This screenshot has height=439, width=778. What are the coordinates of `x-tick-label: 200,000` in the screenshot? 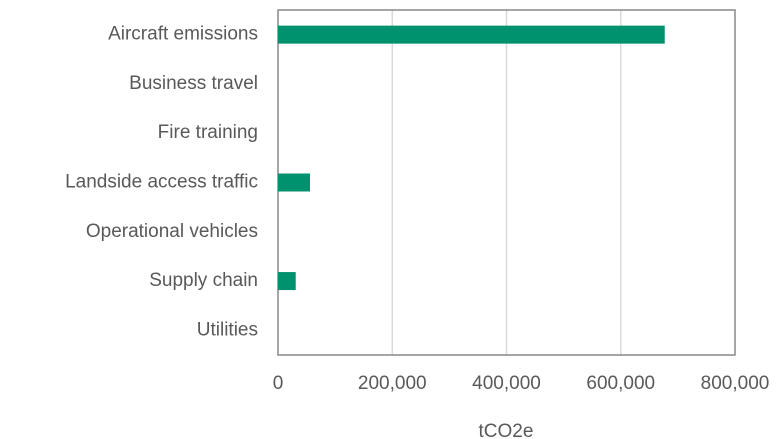 It's located at (392, 383).